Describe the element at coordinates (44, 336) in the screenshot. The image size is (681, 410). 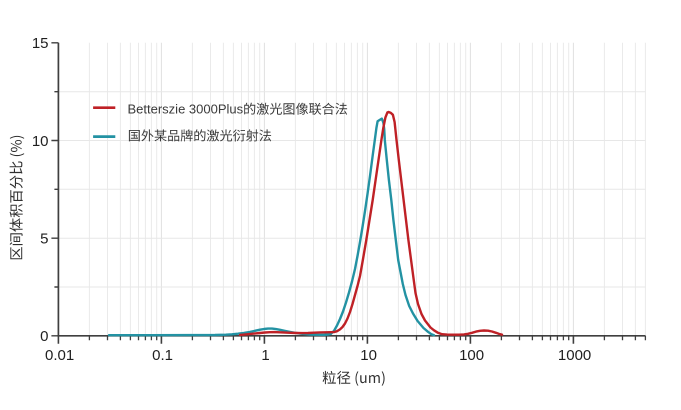
I see `svg-text: 0` at that location.